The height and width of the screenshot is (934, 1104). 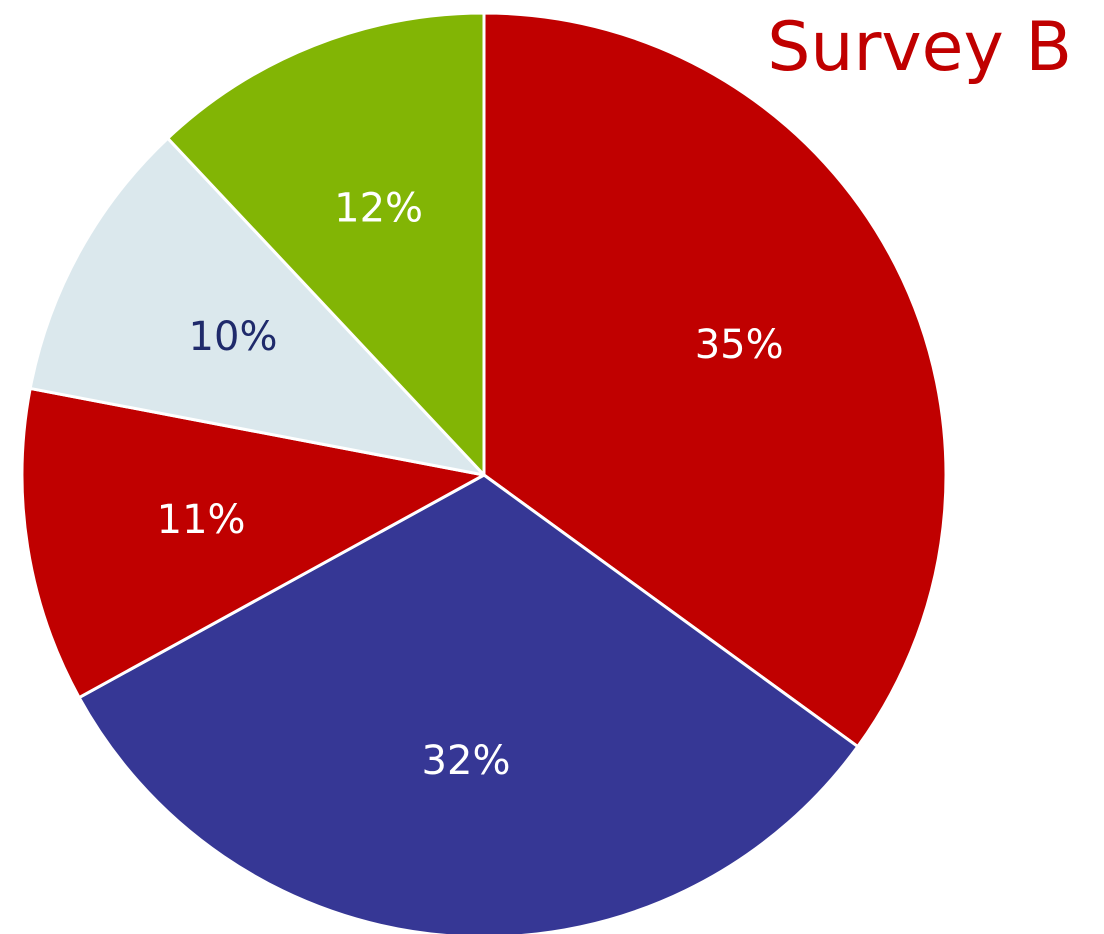 What do you see at coordinates (739, 345) in the screenshot?
I see `pie-slice-label-1: 35%` at bounding box center [739, 345].